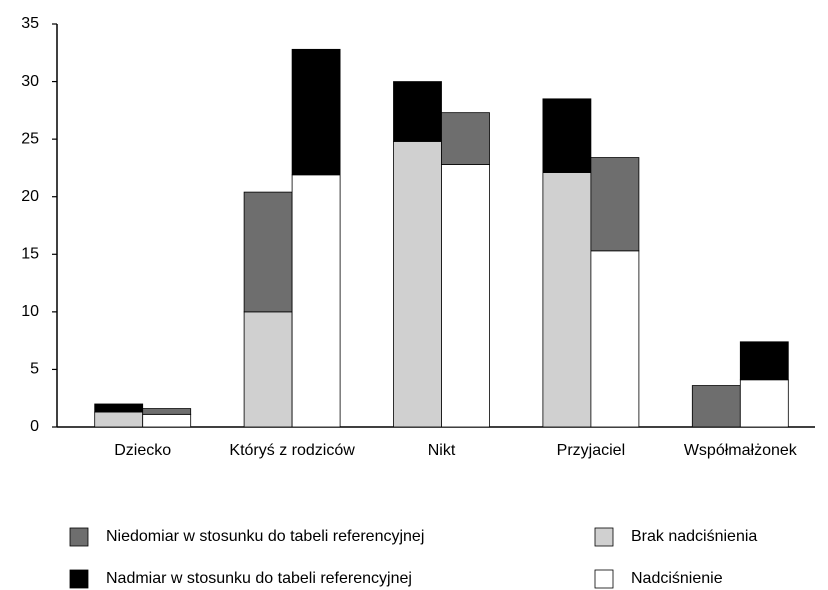 This screenshot has height=590, width=828. What do you see at coordinates (442, 450) in the screenshot?
I see `x-tick-label: Nikt` at bounding box center [442, 450].